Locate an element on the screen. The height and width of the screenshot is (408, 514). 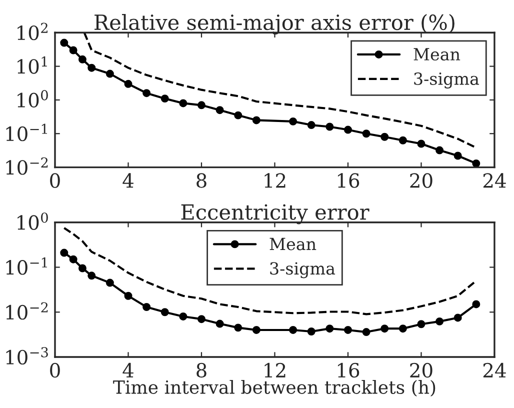
x-axis-title: Time interval between tracklets (h) is located at coordinates (274, 388).